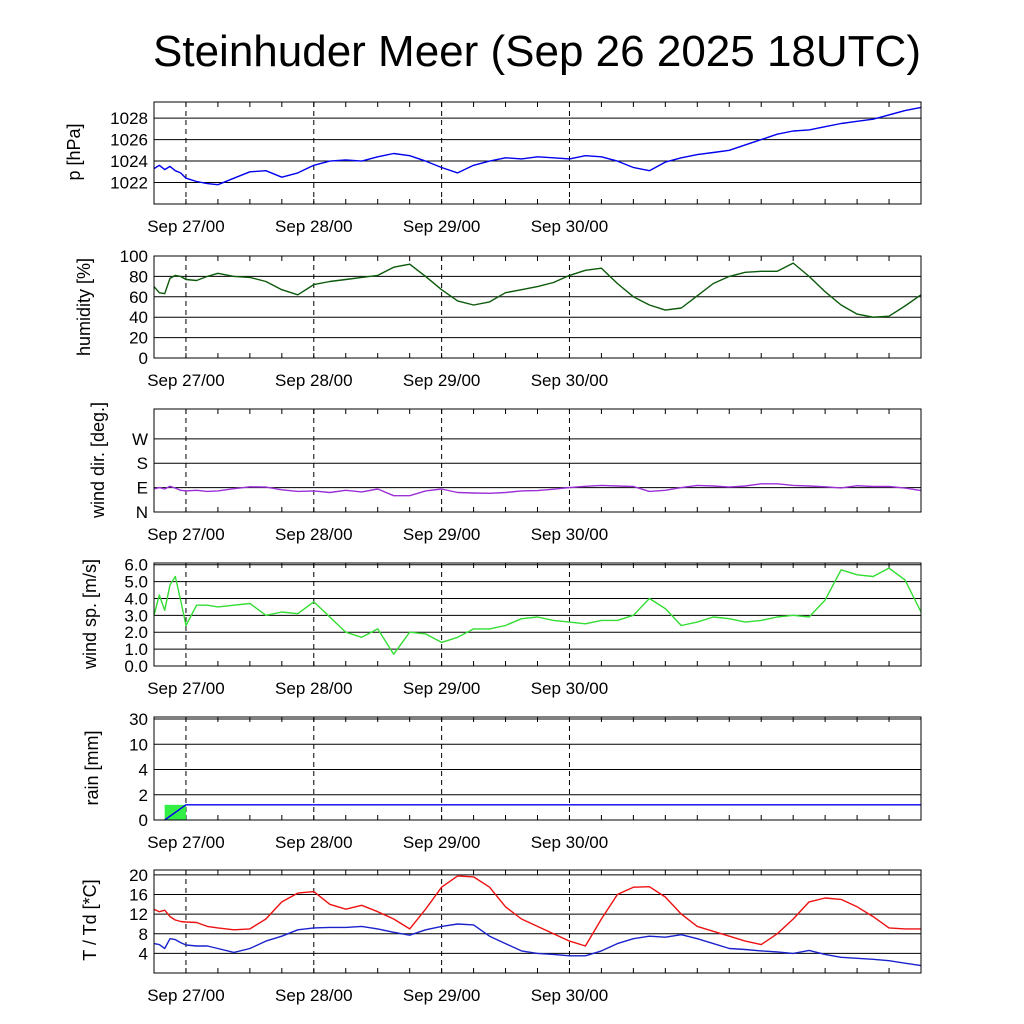 The image size is (1024, 1024). What do you see at coordinates (442, 380) in the screenshot?
I see `humidity-xtick-label: Sep 29/00` at bounding box center [442, 380].